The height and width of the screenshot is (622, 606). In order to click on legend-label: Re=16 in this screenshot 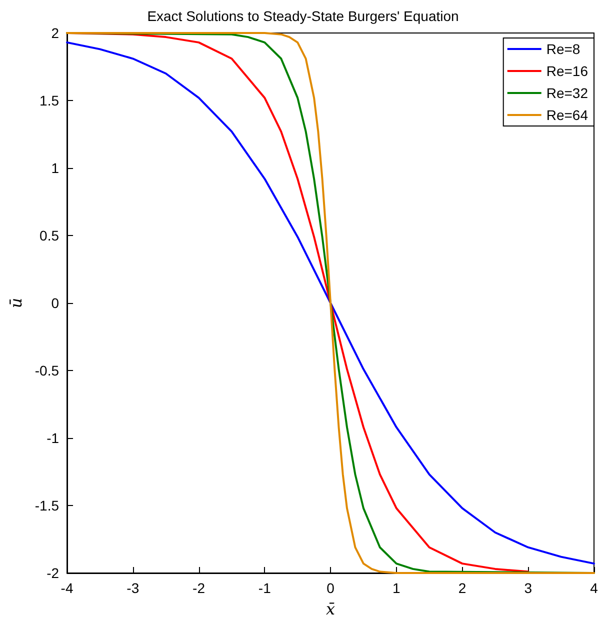, I will do `click(567, 71)`.